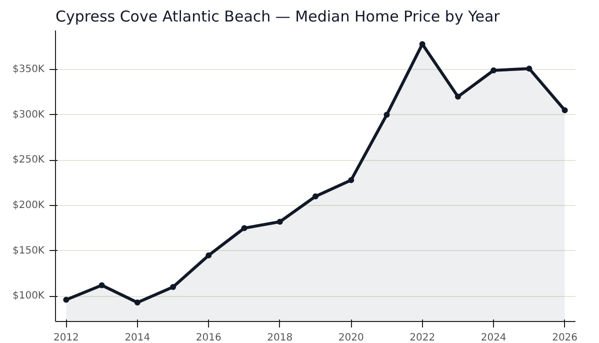  Describe the element at coordinates (565, 337) in the screenshot. I see `x-tick-label: 2026` at that location.